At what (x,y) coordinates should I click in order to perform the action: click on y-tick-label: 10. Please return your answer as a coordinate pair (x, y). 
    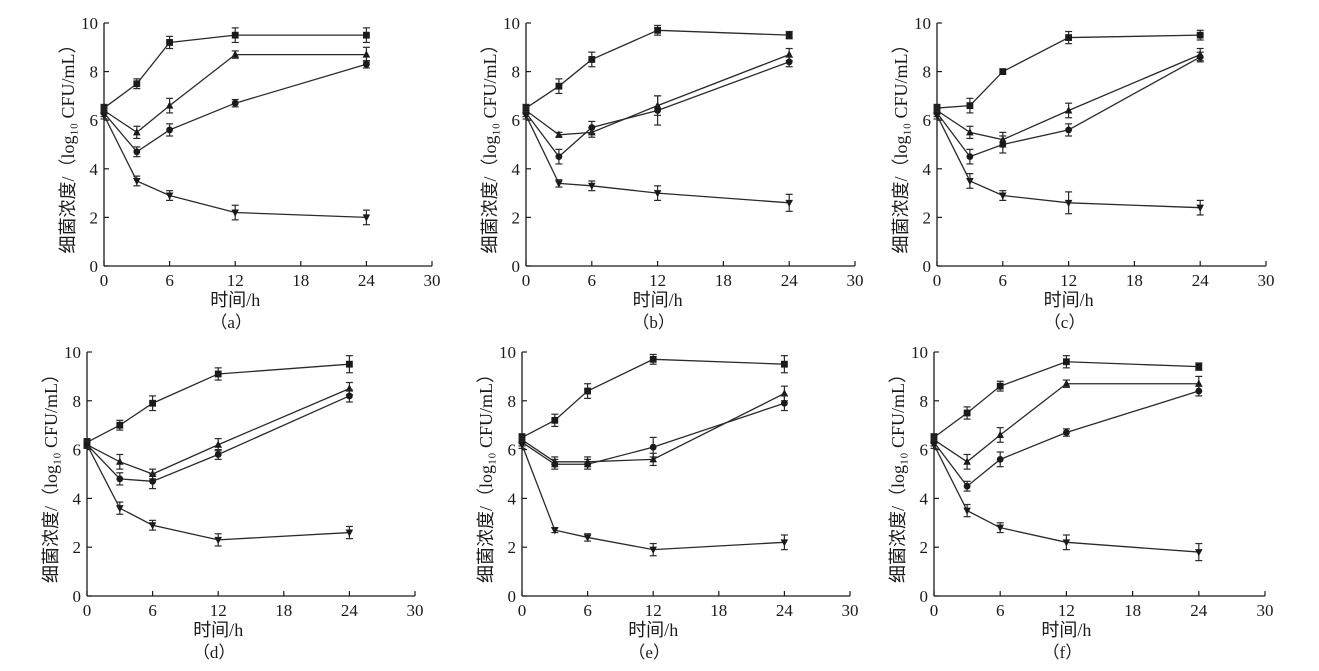
    Looking at the image, I should click on (72, 352).